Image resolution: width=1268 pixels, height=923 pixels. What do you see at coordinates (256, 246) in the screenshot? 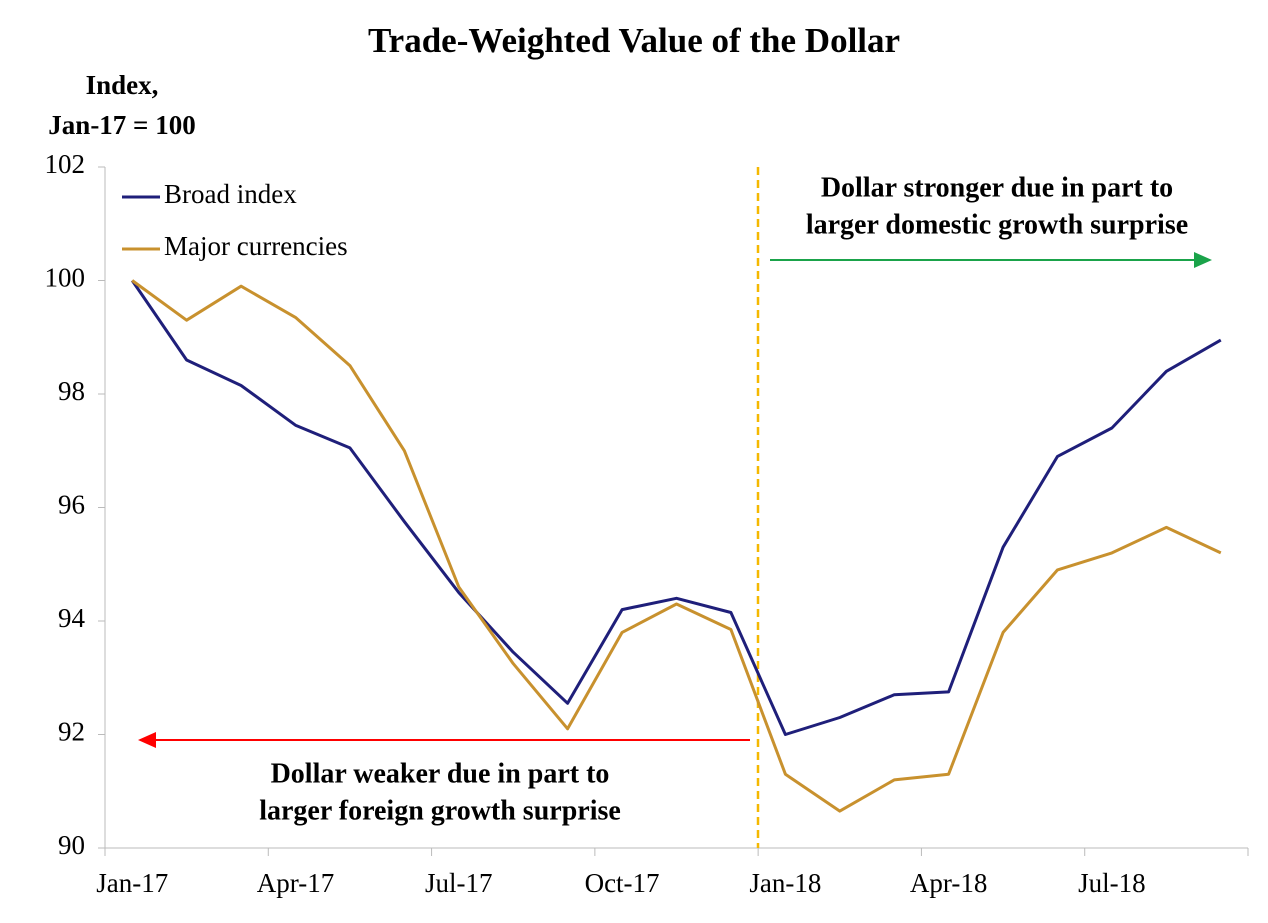
I see `legend-label: Major currencies` at bounding box center [256, 246].